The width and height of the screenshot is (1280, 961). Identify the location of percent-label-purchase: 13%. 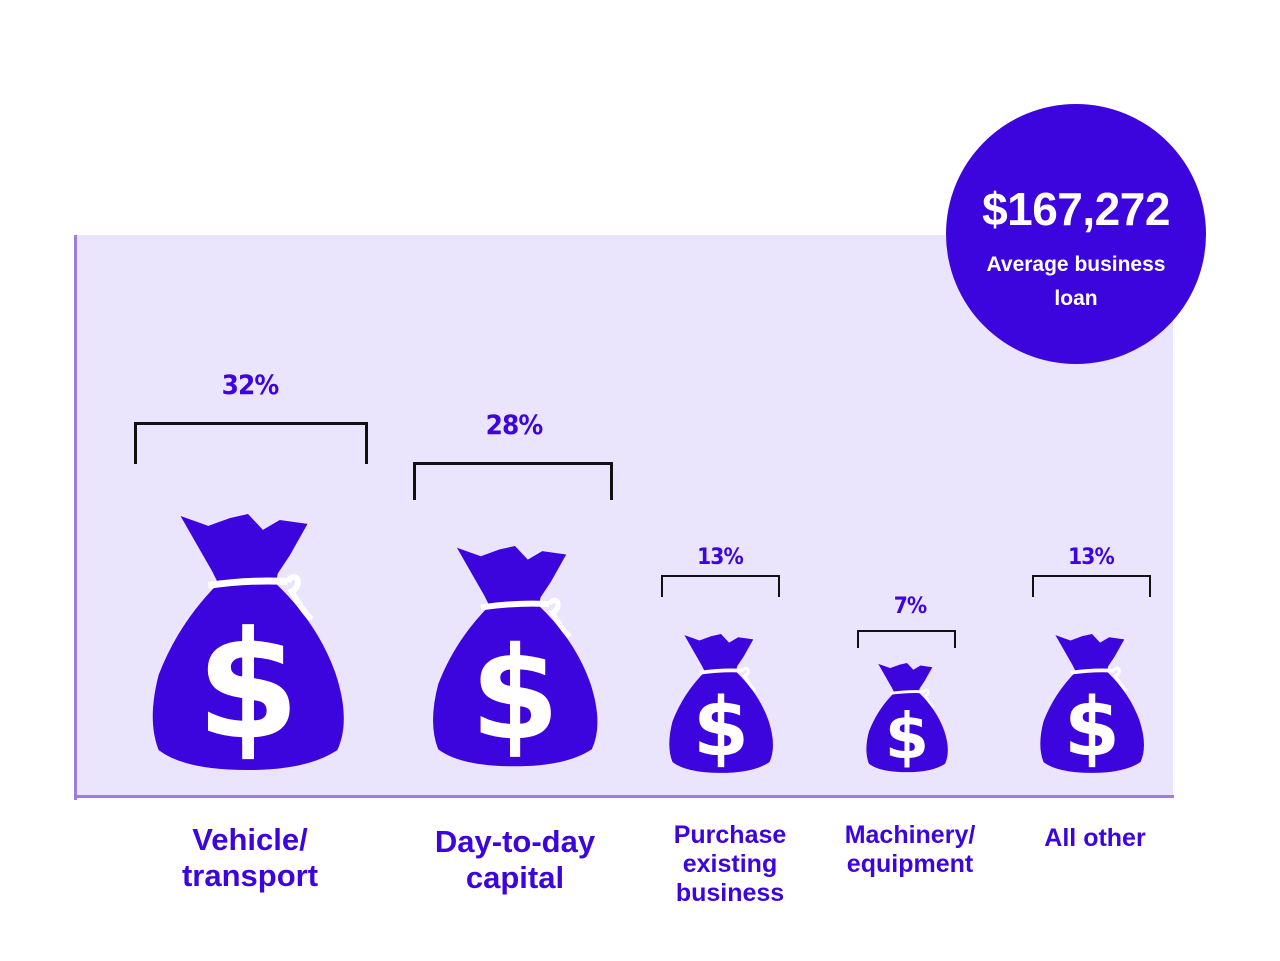
(720, 557).